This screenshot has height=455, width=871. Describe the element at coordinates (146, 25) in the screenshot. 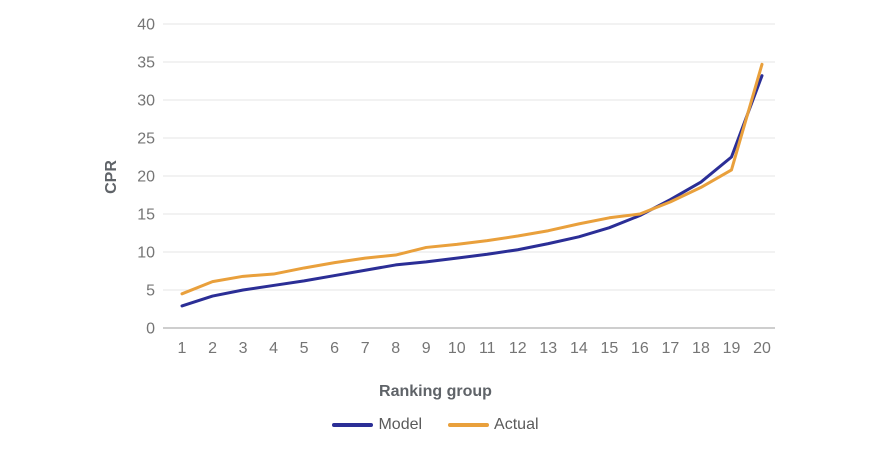

I see `y-tick-label: 40` at that location.